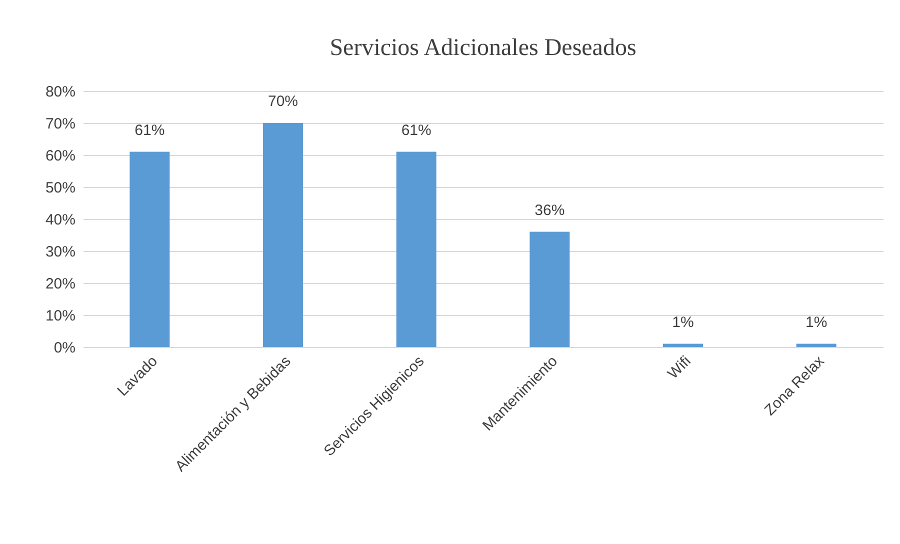  Describe the element at coordinates (679, 367) in the screenshot. I see `x-tick-label: Wifi` at that location.